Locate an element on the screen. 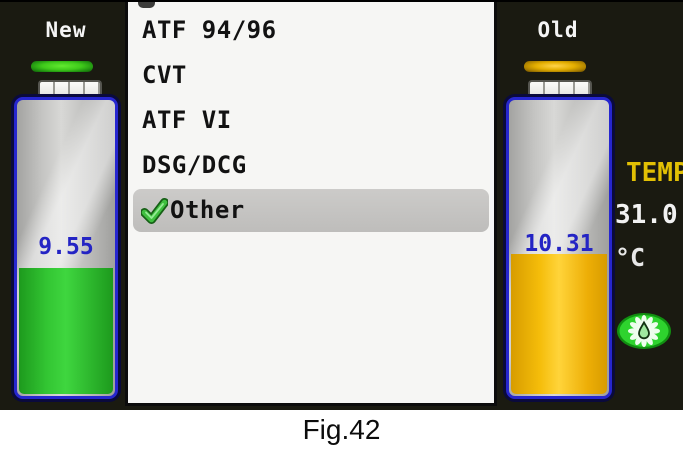 The image size is (683, 449). scrolled-item-fragment is located at coordinates (146, 5).